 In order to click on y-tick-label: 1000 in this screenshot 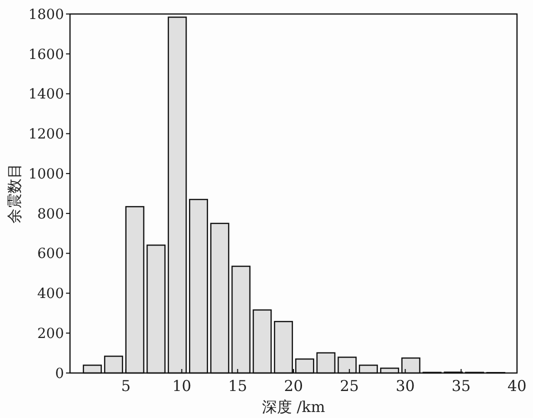, I will do `click(46, 174)`.